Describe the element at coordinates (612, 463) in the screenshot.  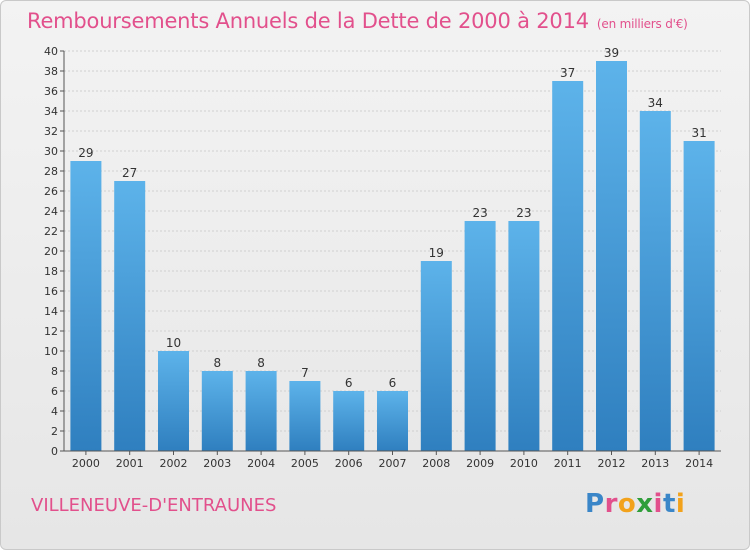
I see `x-tick-label: 2012` at that location.